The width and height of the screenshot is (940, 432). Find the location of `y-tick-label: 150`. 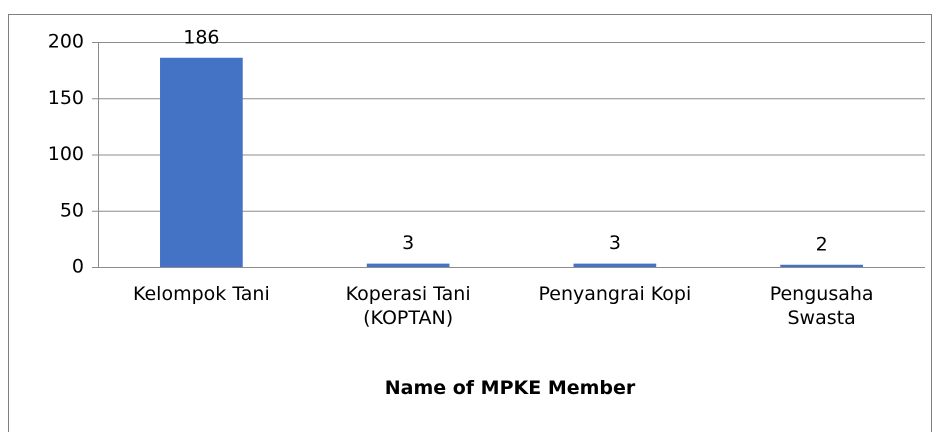

y-tick-label: 150 is located at coordinates (66, 98).